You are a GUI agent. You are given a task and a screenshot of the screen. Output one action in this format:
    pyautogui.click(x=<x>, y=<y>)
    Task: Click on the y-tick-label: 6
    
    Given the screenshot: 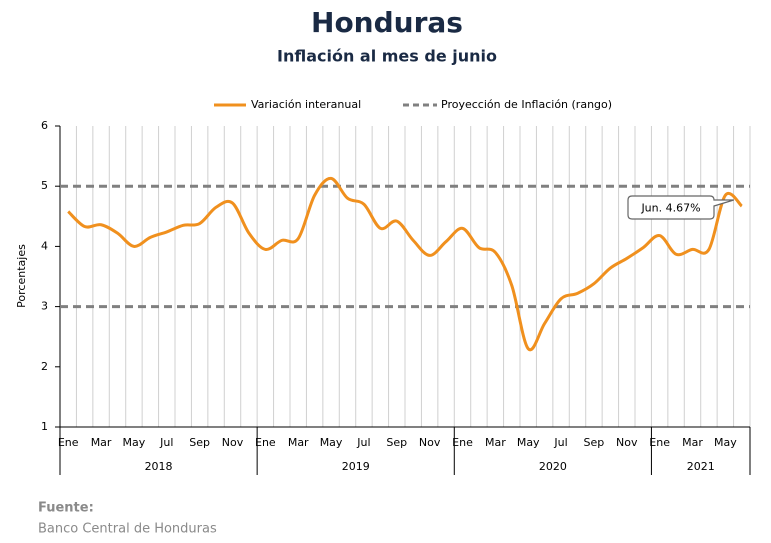 What is the action you would take?
    pyautogui.click(x=44, y=125)
    